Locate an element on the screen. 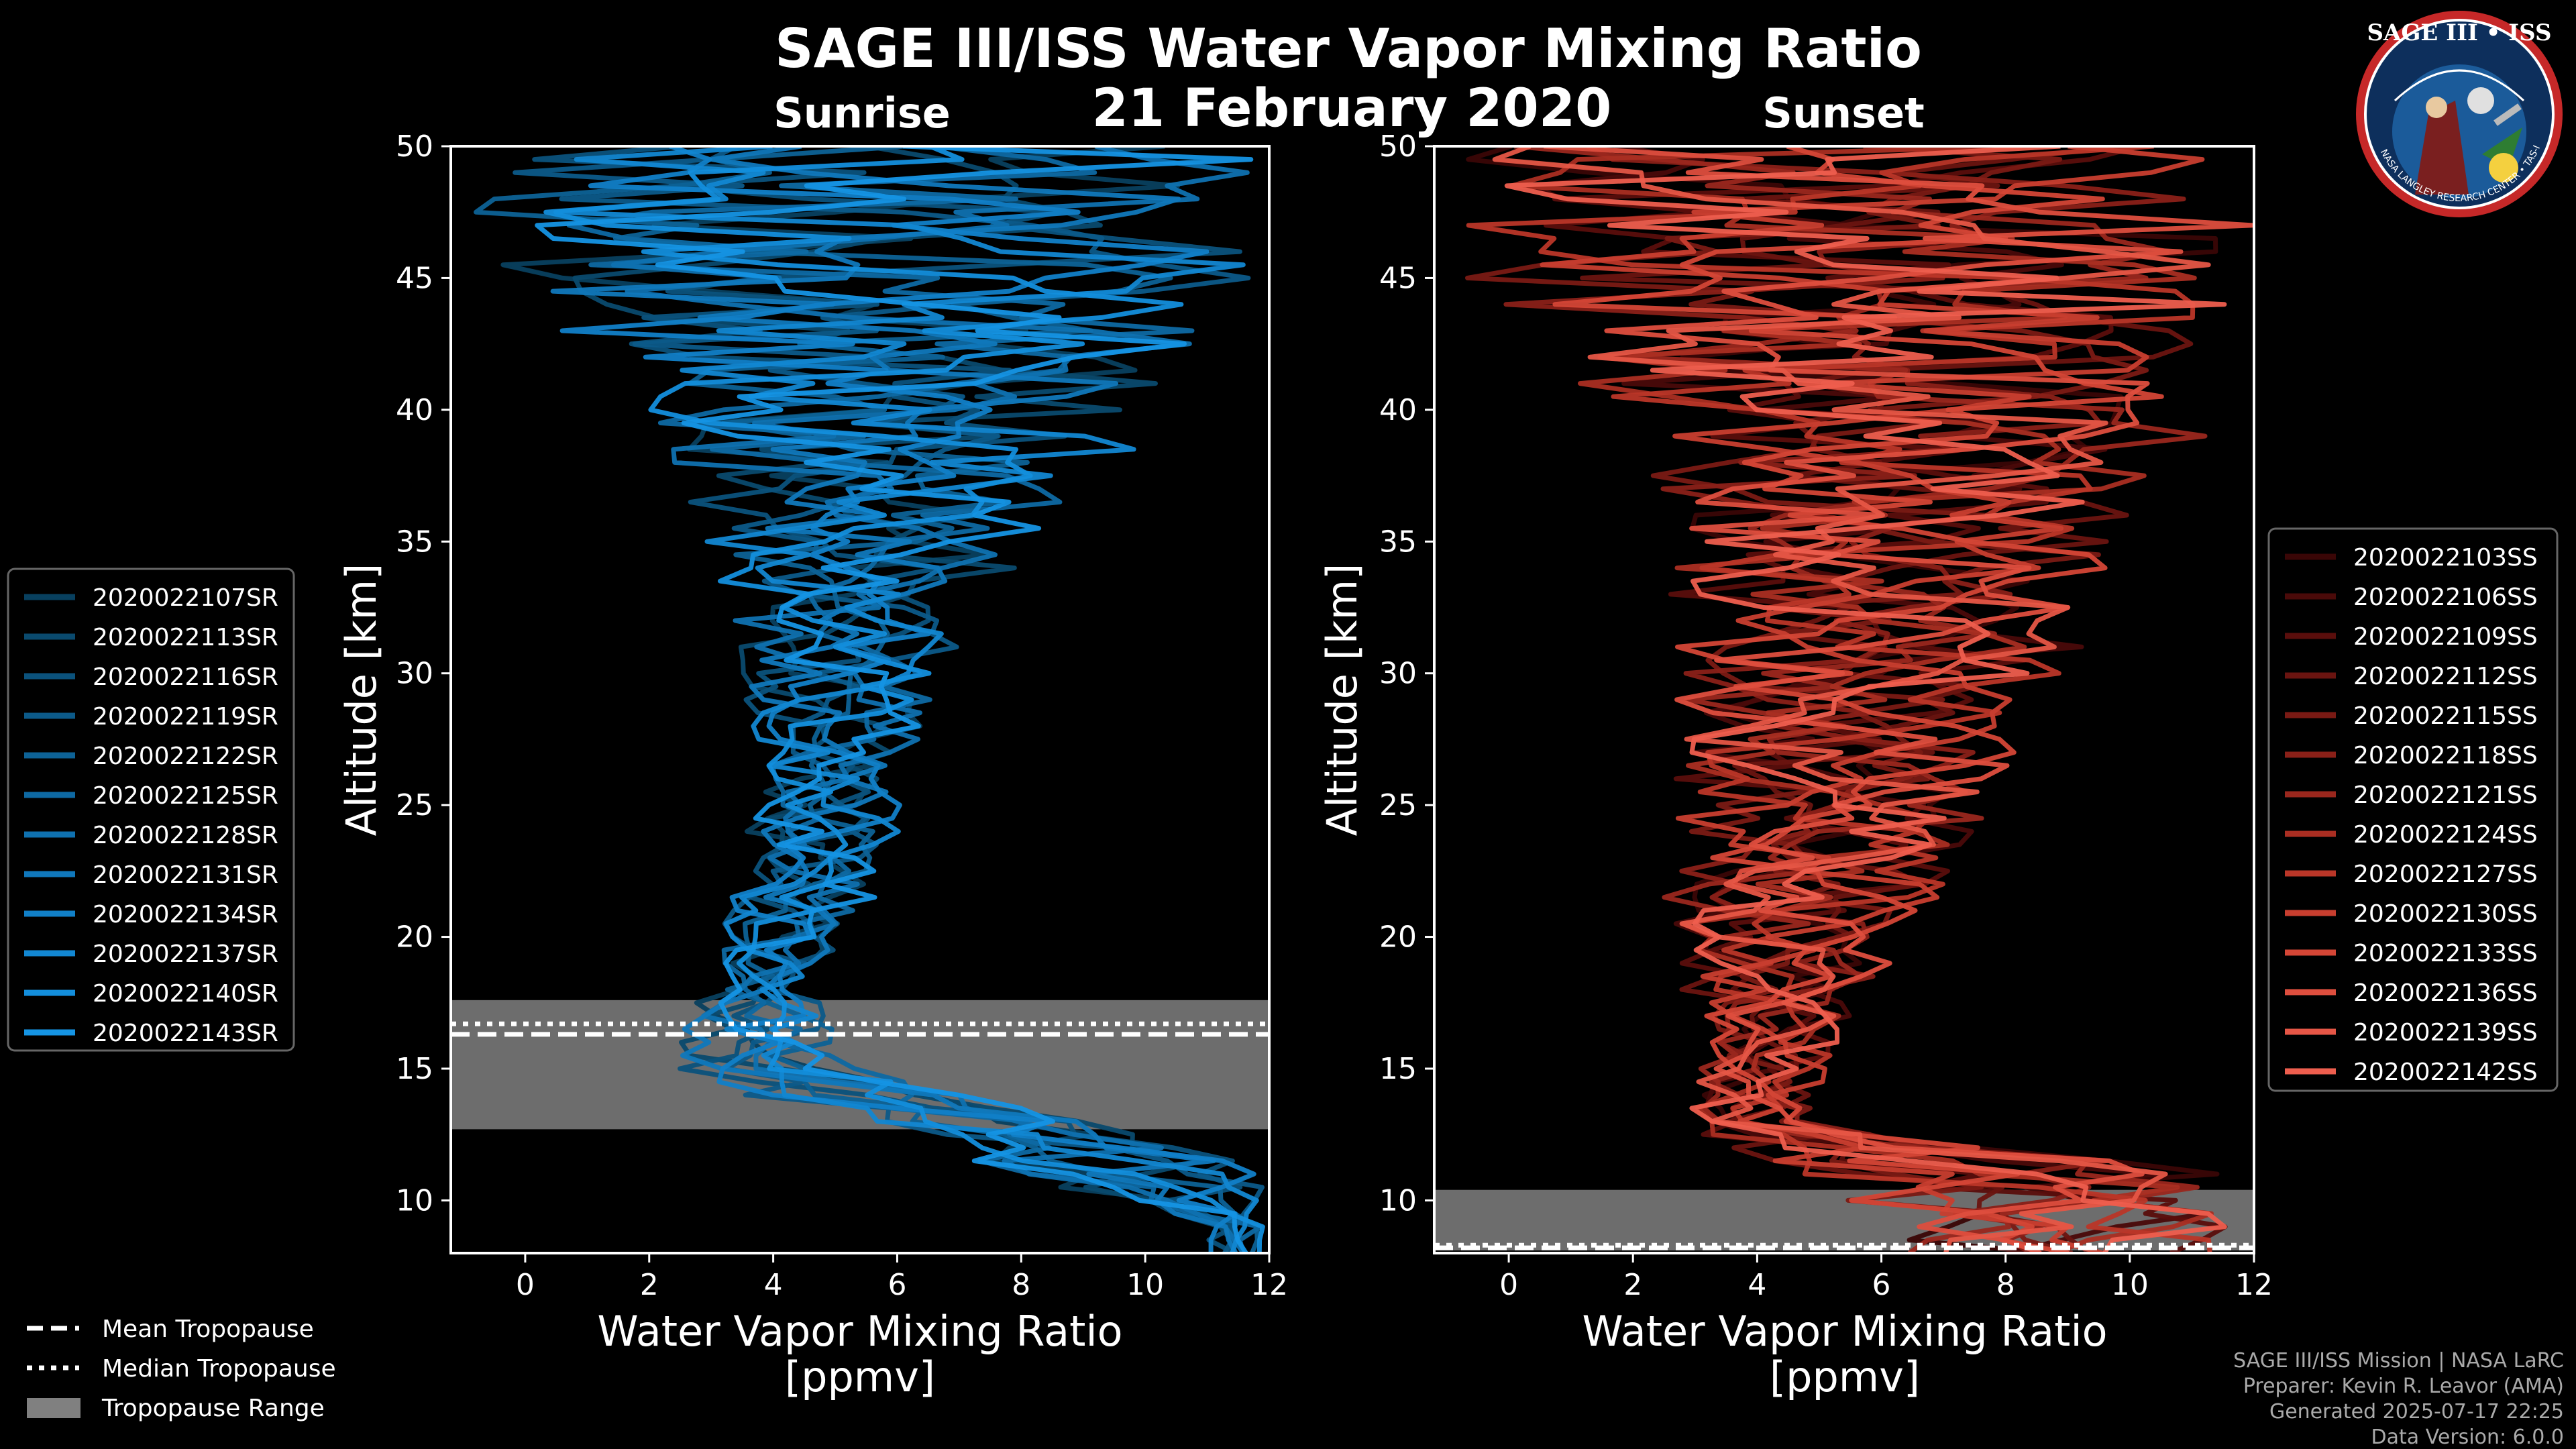  right-panel-title: Sunset is located at coordinates (1843, 113).